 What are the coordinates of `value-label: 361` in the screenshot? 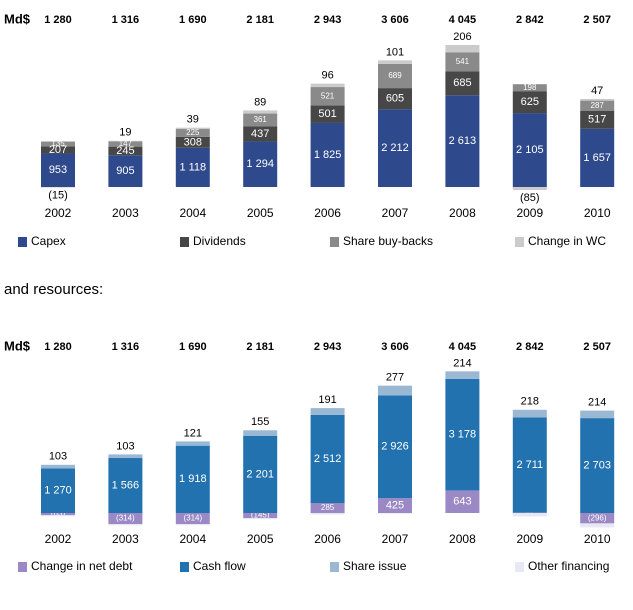 It's located at (261, 119).